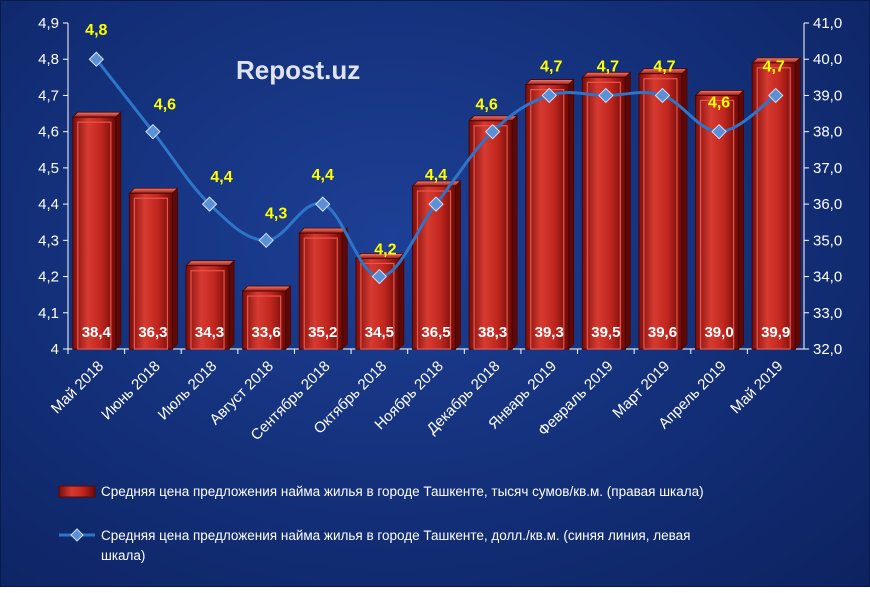 The height and width of the screenshot is (593, 870). Describe the element at coordinates (152, 332) in the screenshot. I see `bar-value-label: 36,3` at that location.